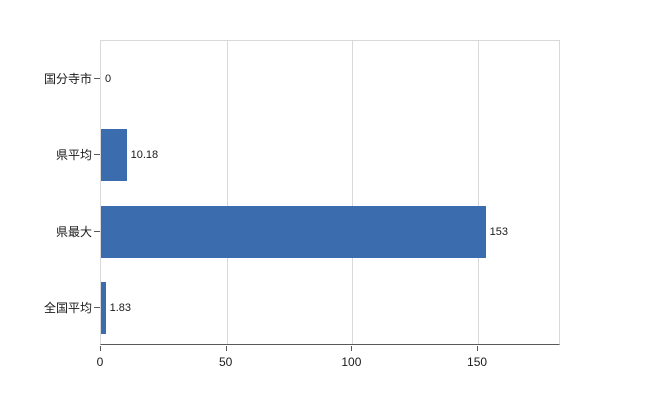 The image size is (650, 400). Describe the element at coordinates (73, 231) in the screenshot. I see `category-label: 県最大` at that location.